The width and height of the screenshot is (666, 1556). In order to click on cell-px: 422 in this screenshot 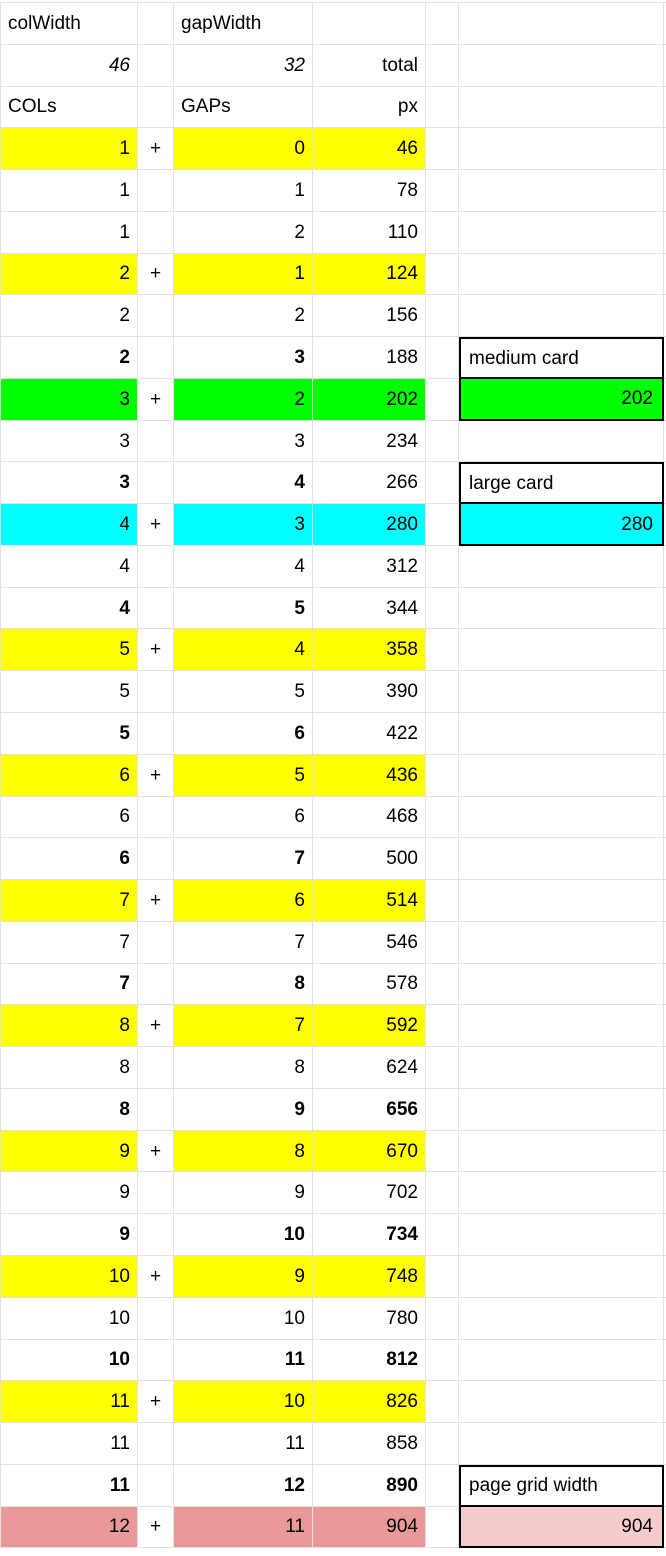, I will do `click(369, 734)`.